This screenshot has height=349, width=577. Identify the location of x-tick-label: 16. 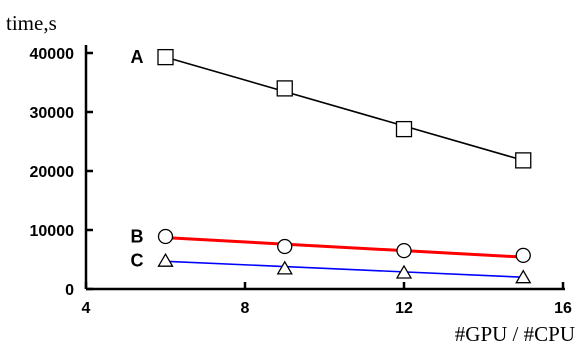
(563, 308).